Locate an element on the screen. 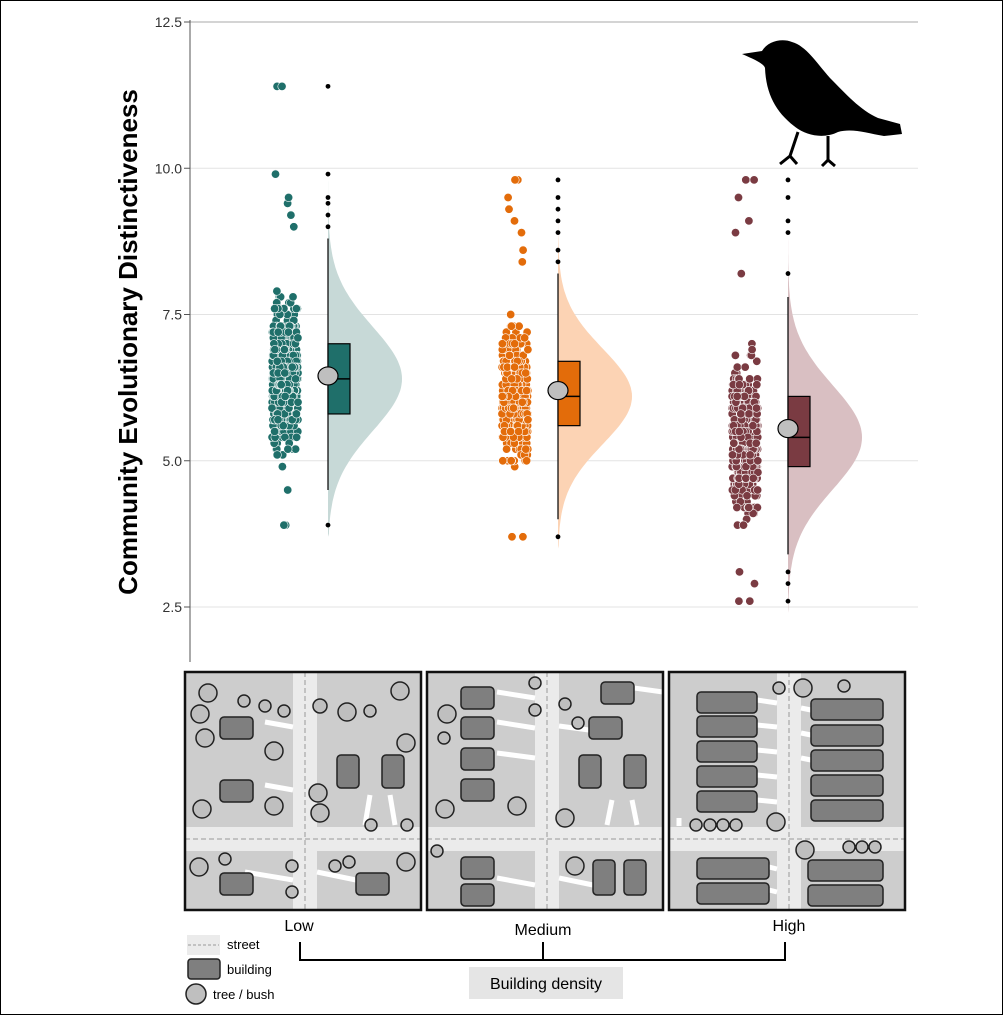 The image size is (1005, 1017). x-axis-title-box is located at coordinates (546, 983).